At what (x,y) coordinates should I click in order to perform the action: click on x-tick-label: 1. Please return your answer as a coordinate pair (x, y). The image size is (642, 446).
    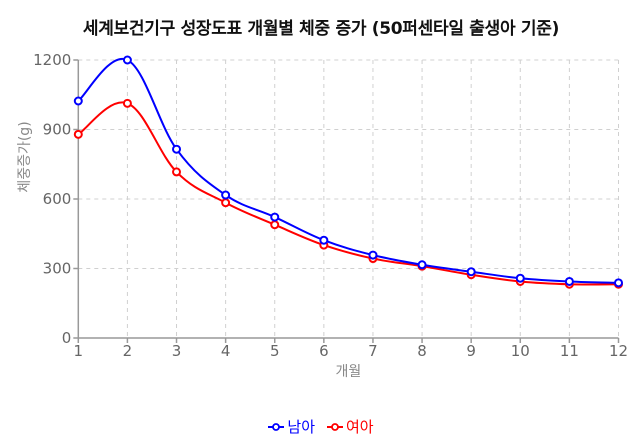
    Looking at the image, I should click on (79, 351).